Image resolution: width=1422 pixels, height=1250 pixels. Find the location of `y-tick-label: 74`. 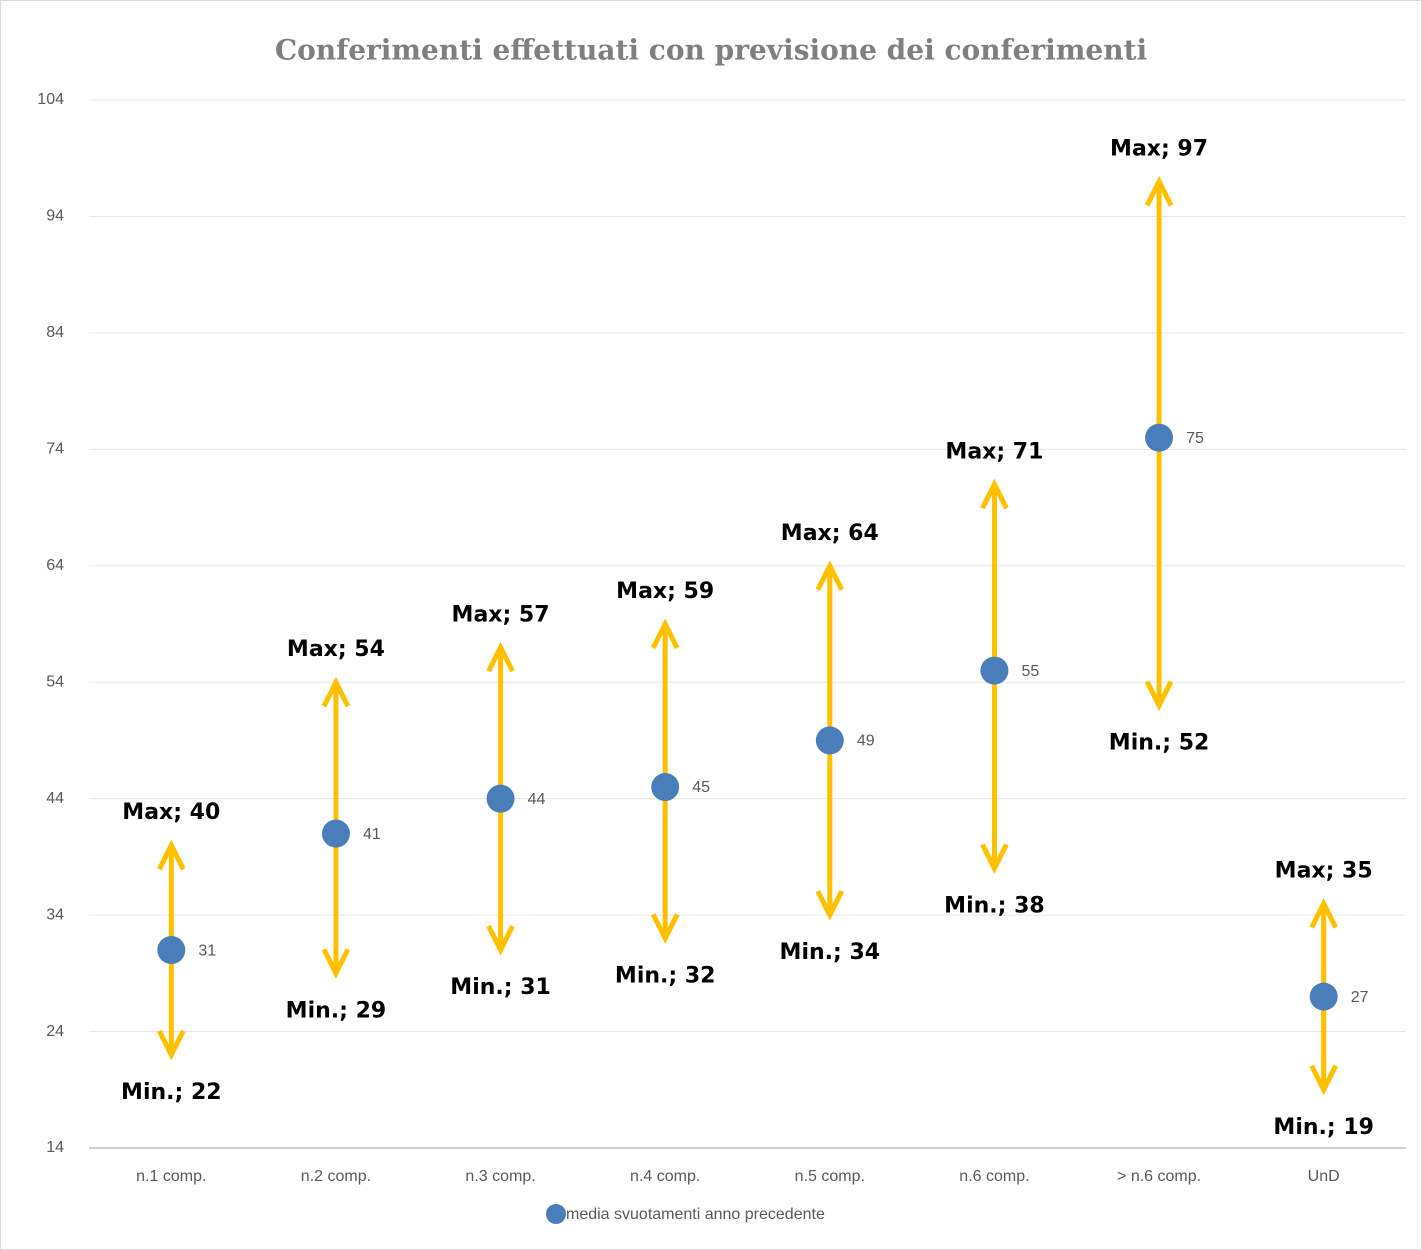

y-tick-label: 74 is located at coordinates (55, 449).